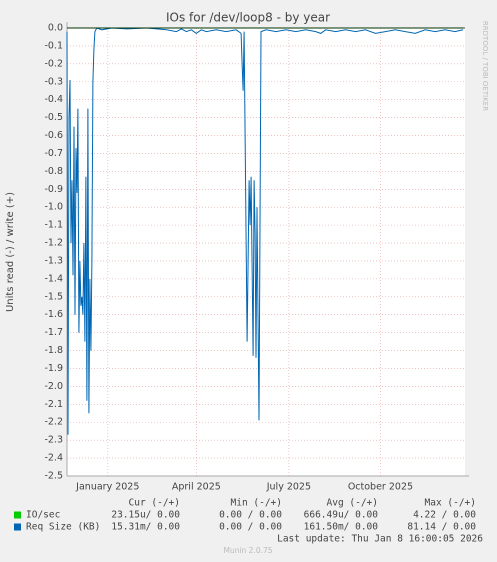  Describe the element at coordinates (247, 550) in the screenshot. I see `footer: Munin 2.0.75` at that location.